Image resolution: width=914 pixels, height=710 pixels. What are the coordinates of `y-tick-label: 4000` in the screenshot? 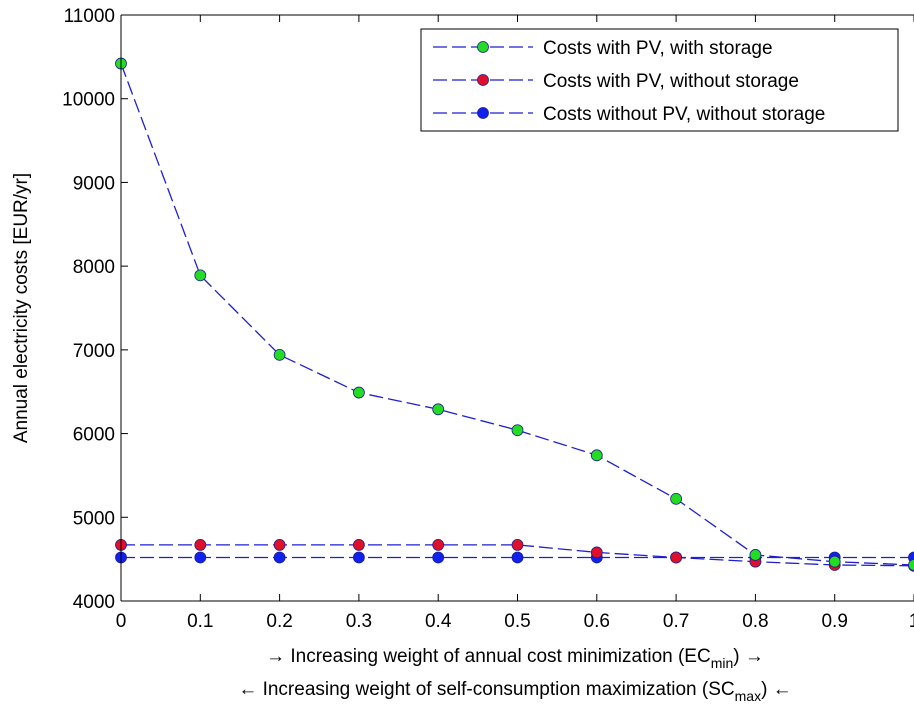 It's located at (94, 602).